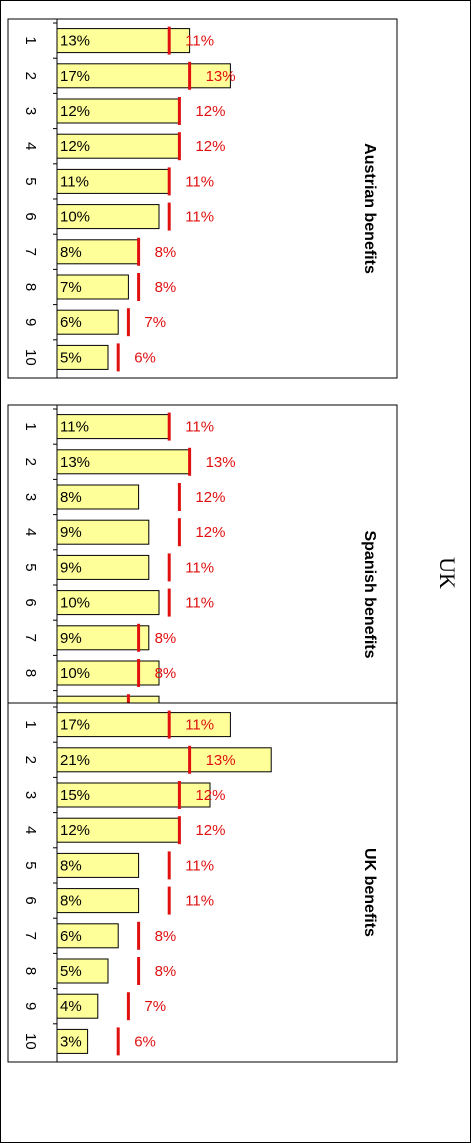  I want to click on bar-value-label: 4%, so click(71, 1006).